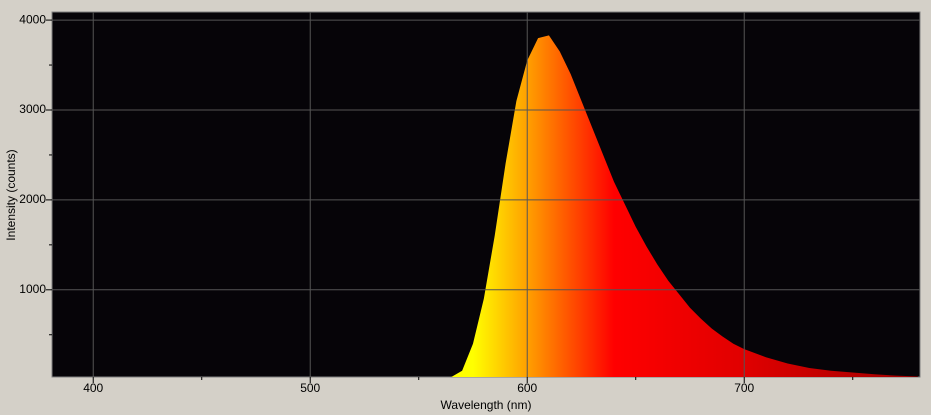  Describe the element at coordinates (32, 289) in the screenshot. I see `y-tick-label: 1000` at that location.